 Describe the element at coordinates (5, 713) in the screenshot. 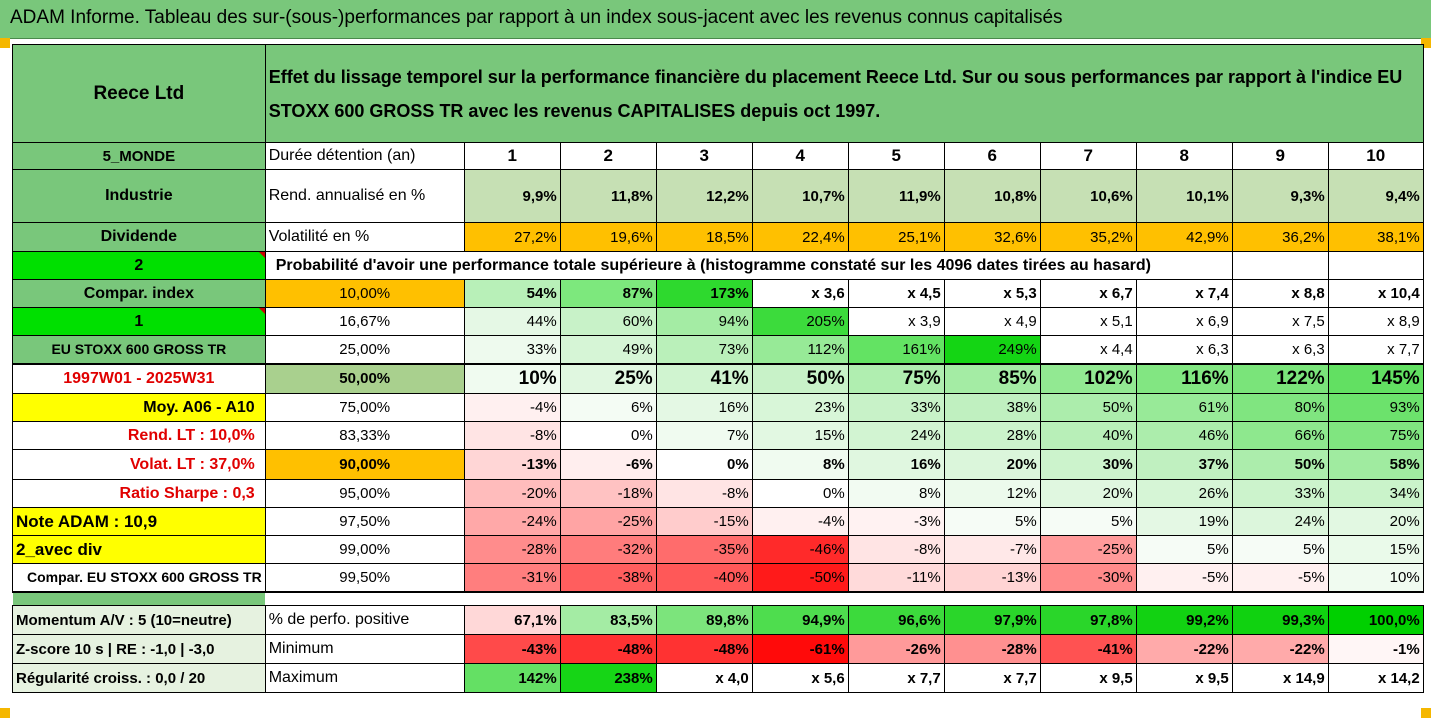

I see `corner-marker` at that location.